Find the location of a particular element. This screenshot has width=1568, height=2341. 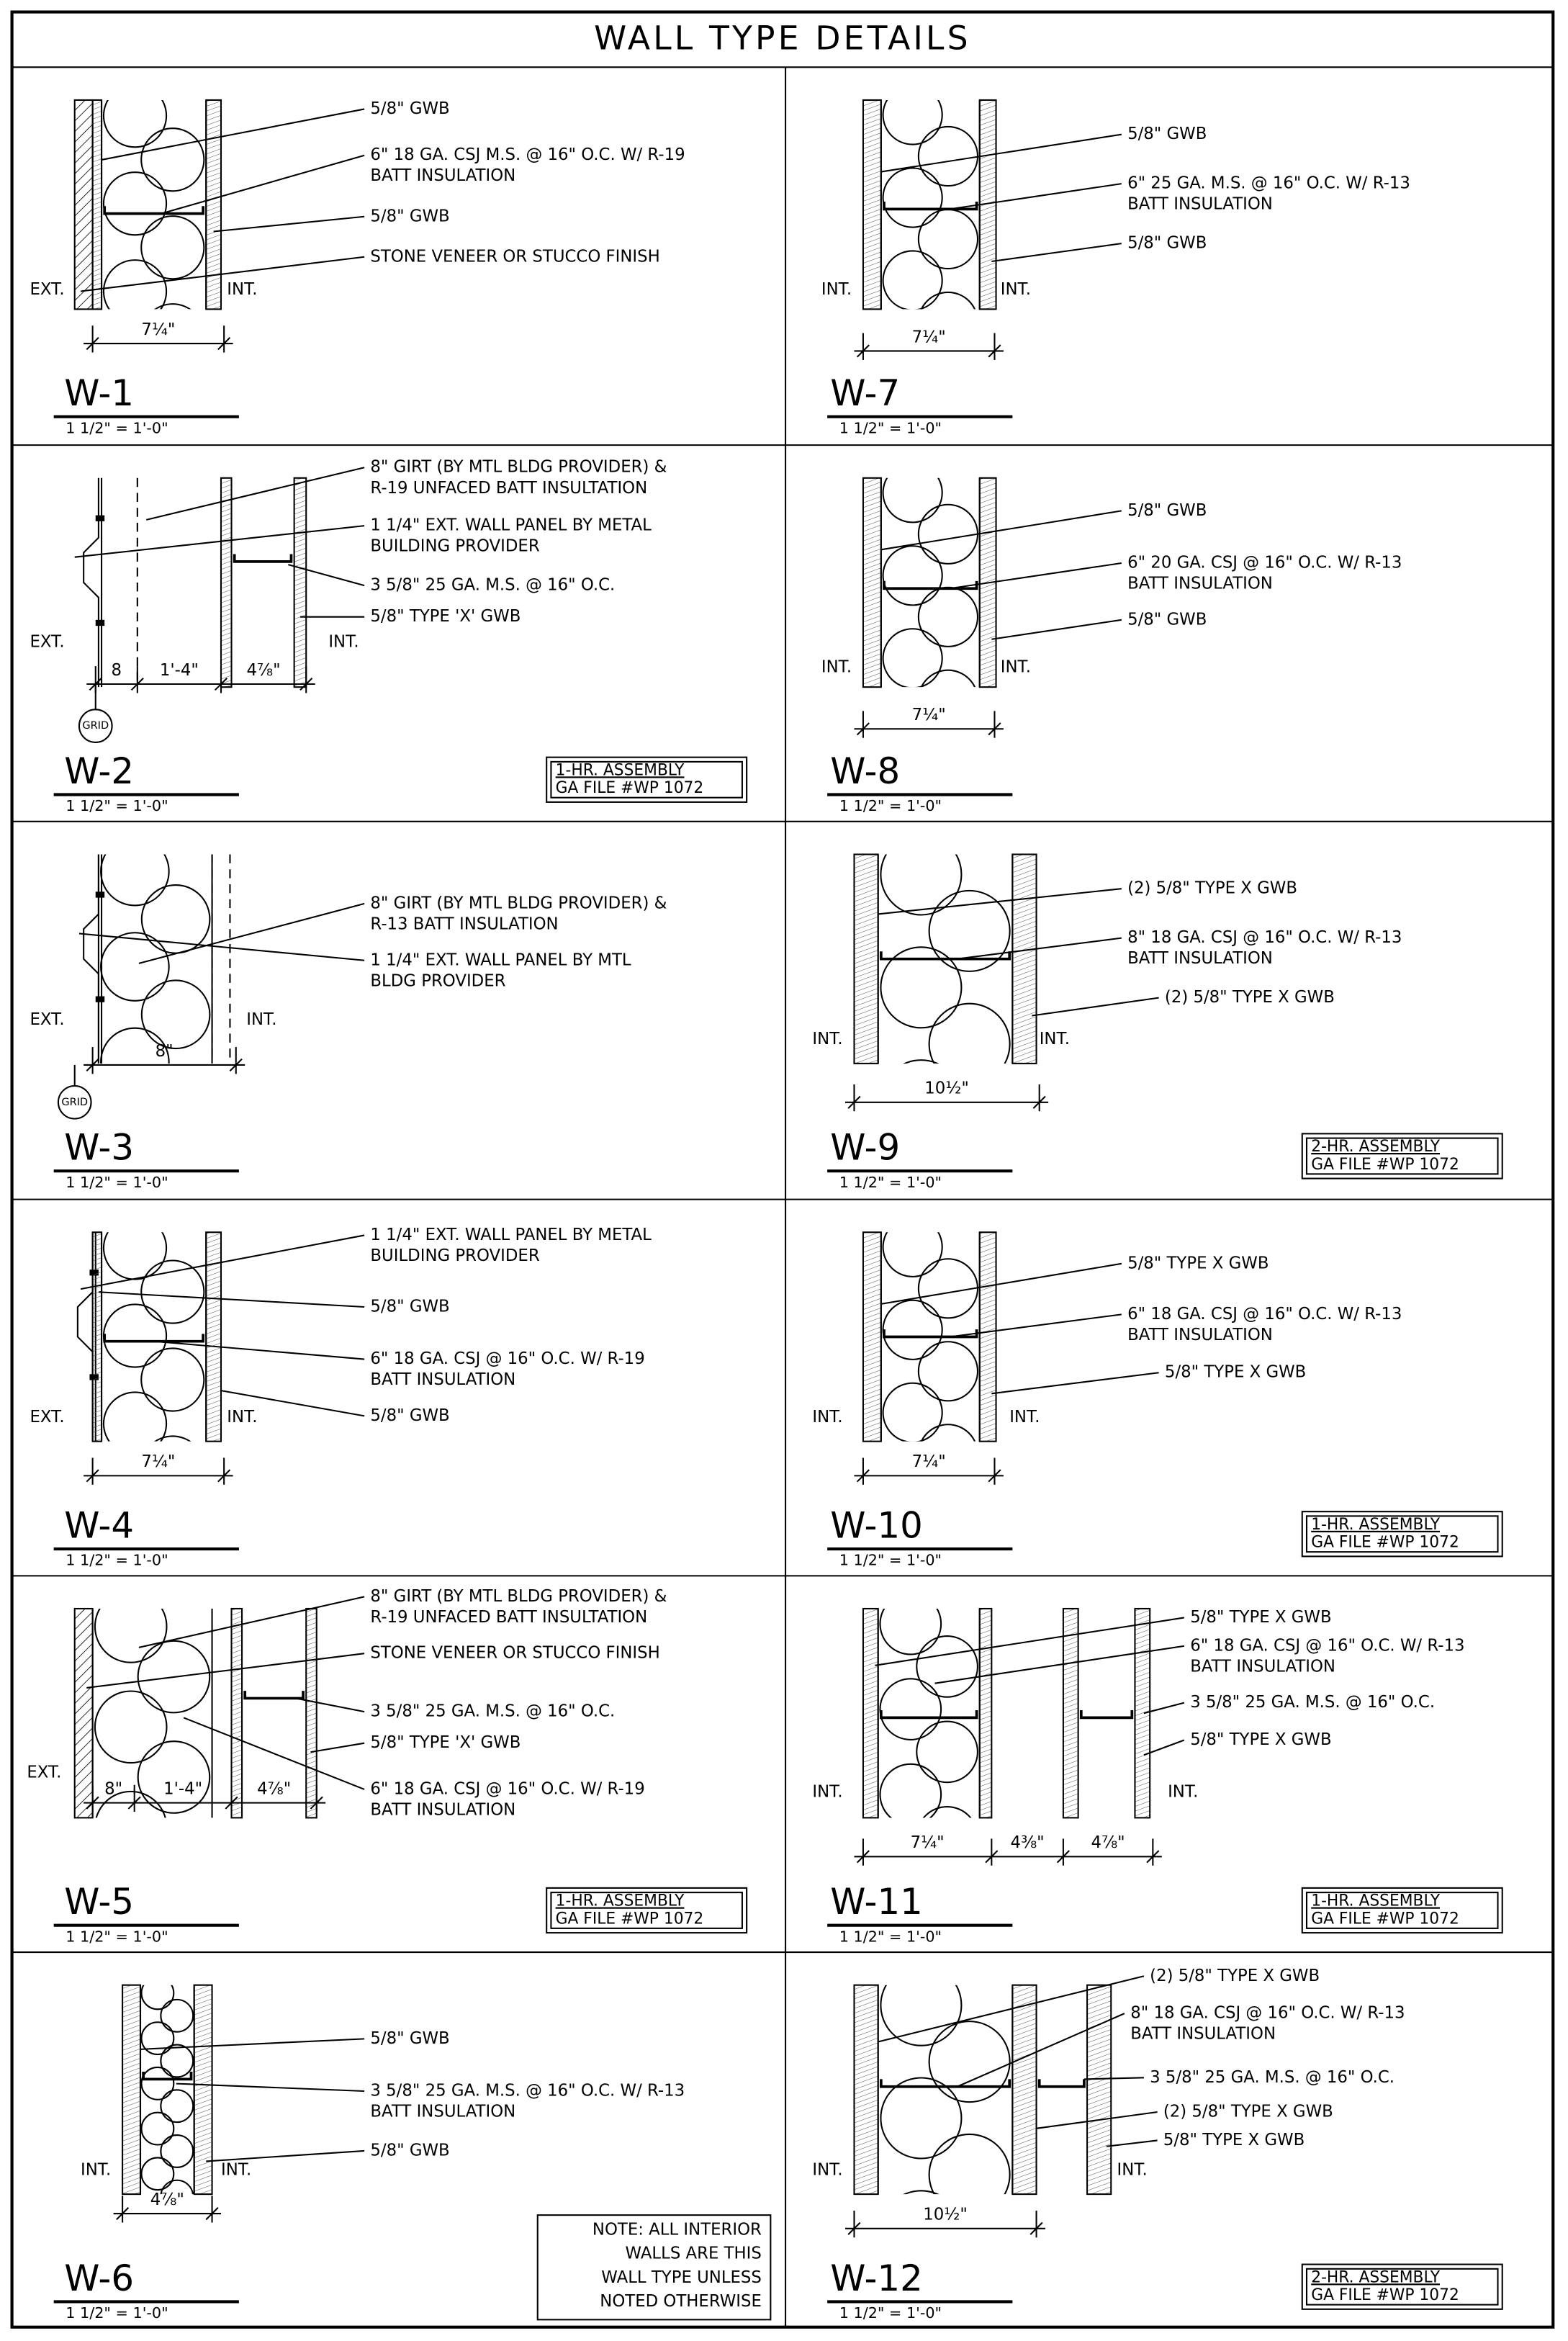

callout-text: BLDG PROVIDER is located at coordinates (437, 981).